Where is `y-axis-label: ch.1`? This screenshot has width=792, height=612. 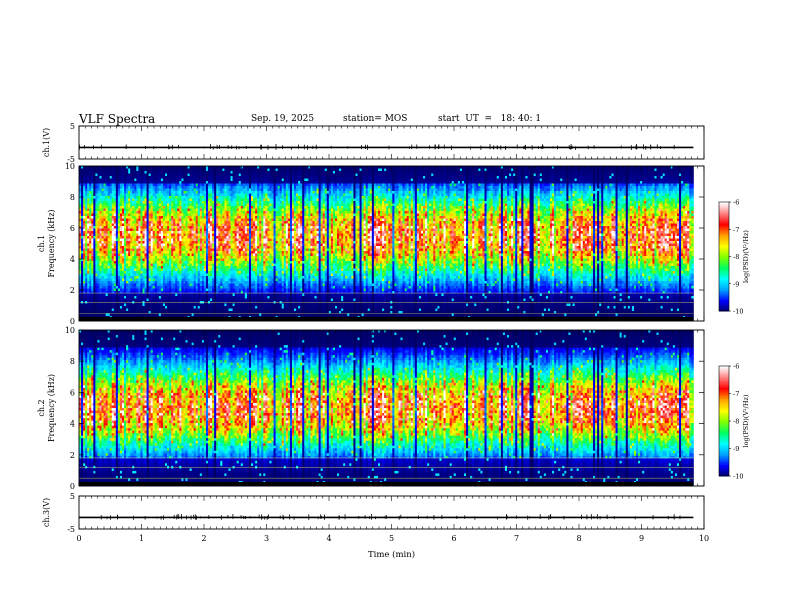
y-axis-label: ch.1 is located at coordinates (41, 243).